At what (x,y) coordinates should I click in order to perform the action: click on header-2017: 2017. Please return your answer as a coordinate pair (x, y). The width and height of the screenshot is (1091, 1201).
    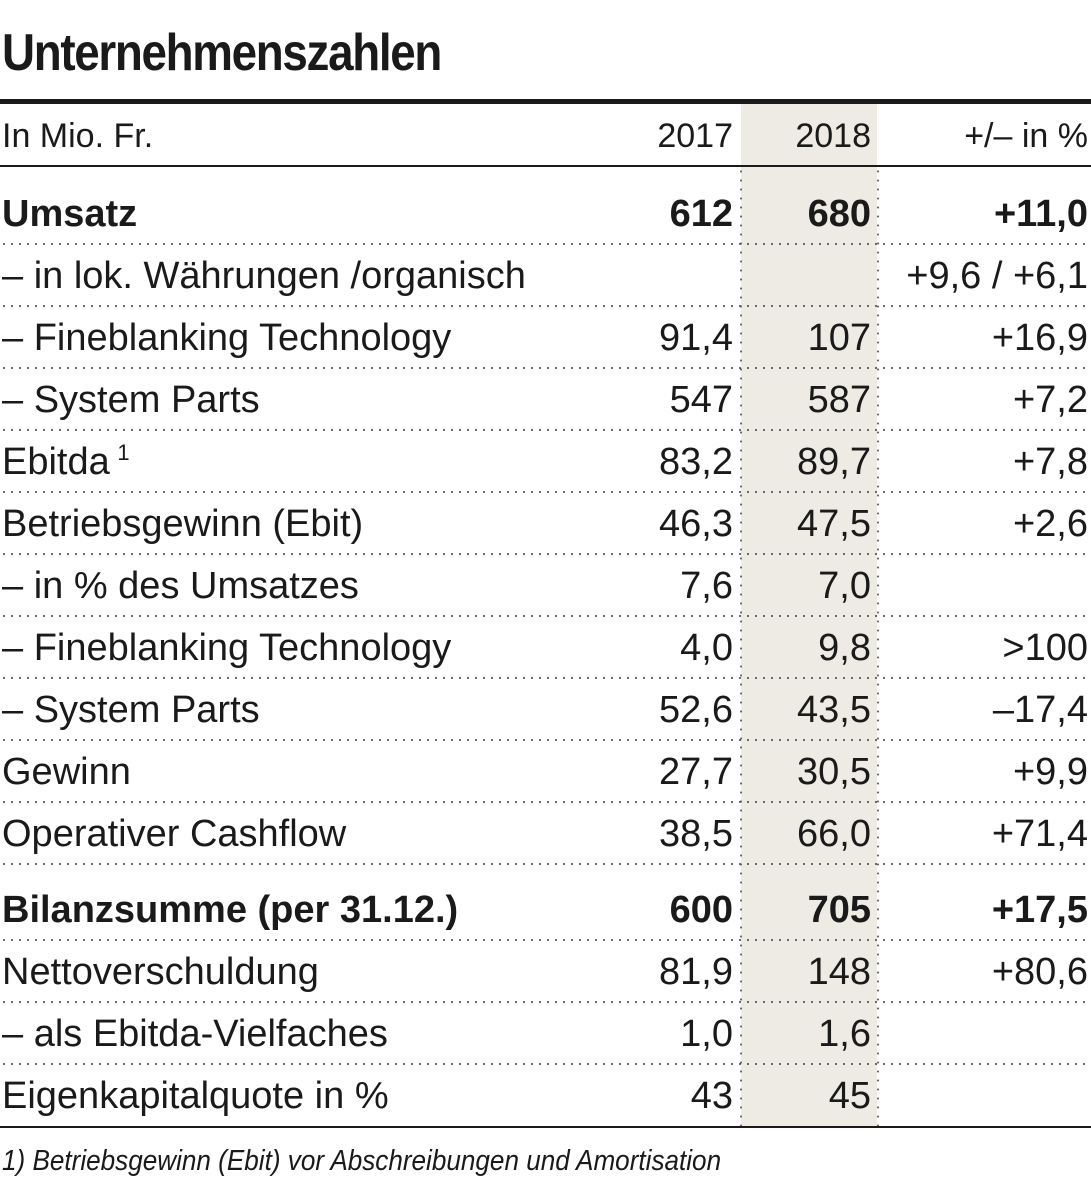
    Looking at the image, I should click on (695, 136).